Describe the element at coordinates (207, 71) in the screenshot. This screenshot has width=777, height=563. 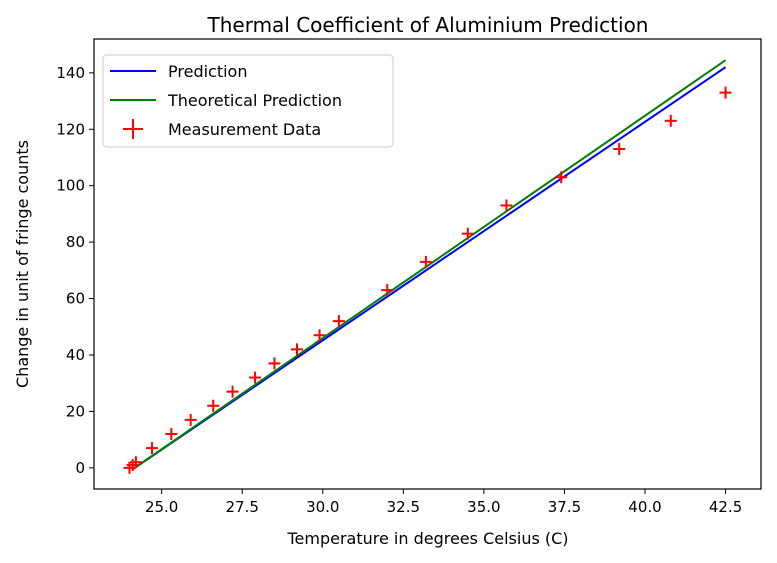
I see `legend-label-prediction: Prediction` at that location.